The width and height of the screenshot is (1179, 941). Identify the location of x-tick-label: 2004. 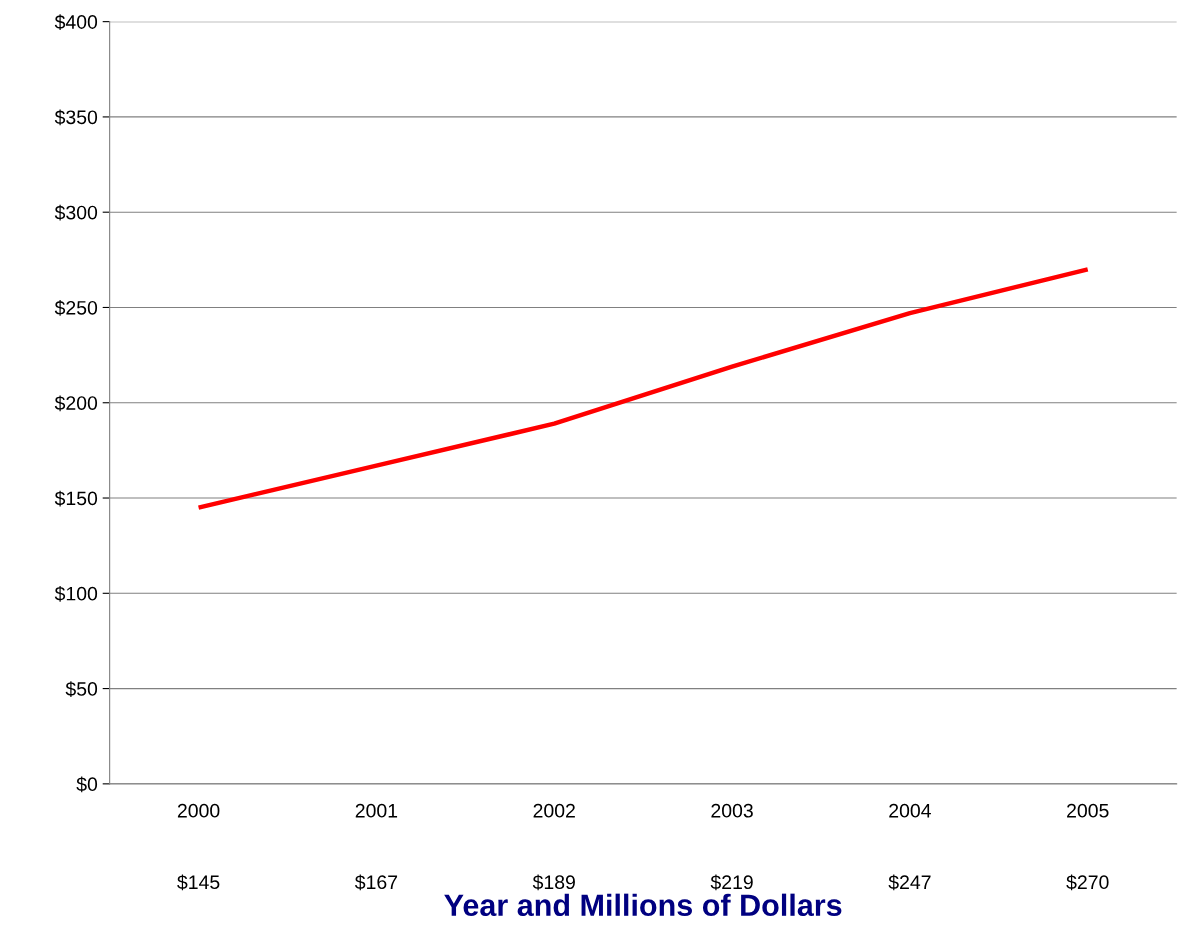
(910, 810).